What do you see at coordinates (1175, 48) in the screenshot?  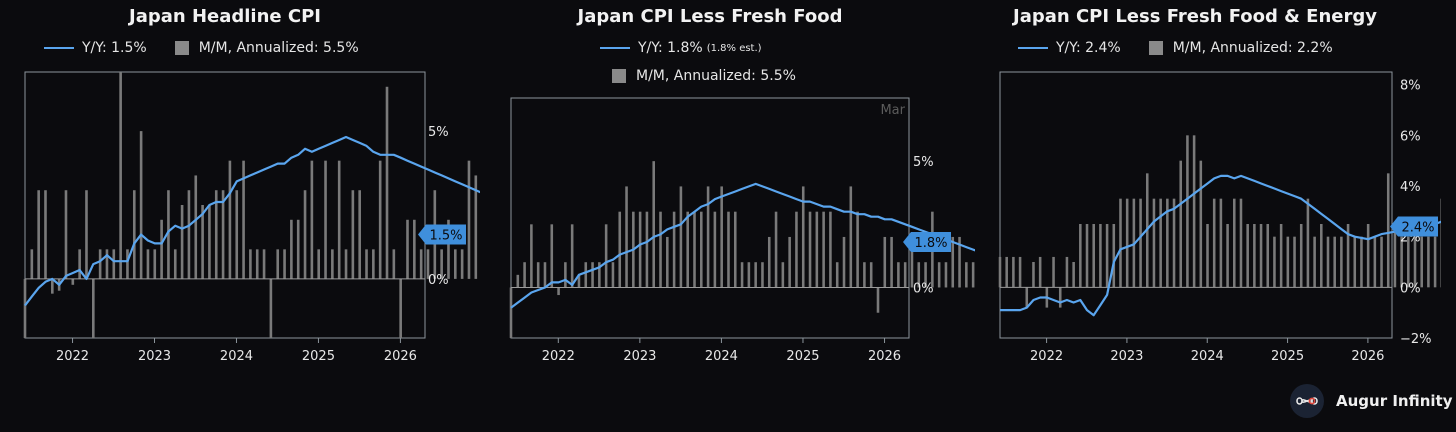 I see `legend-core-core: Y/Y: 2.4% M/M, Annualized: 2.2%` at bounding box center [1175, 48].